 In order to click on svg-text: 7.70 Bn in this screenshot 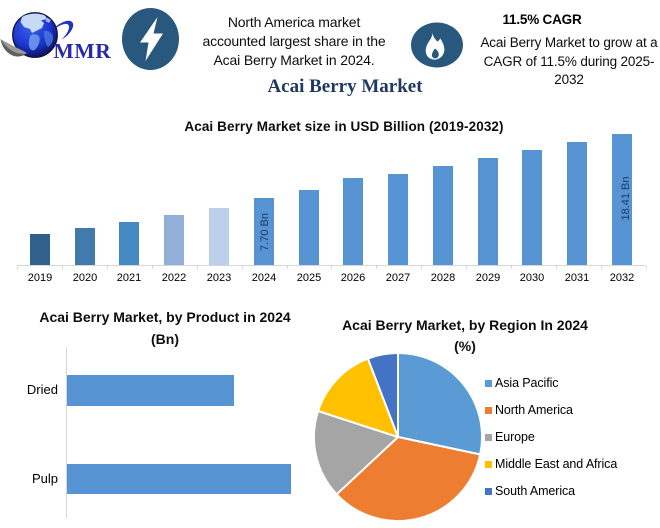, I will do `click(265, 232)`.